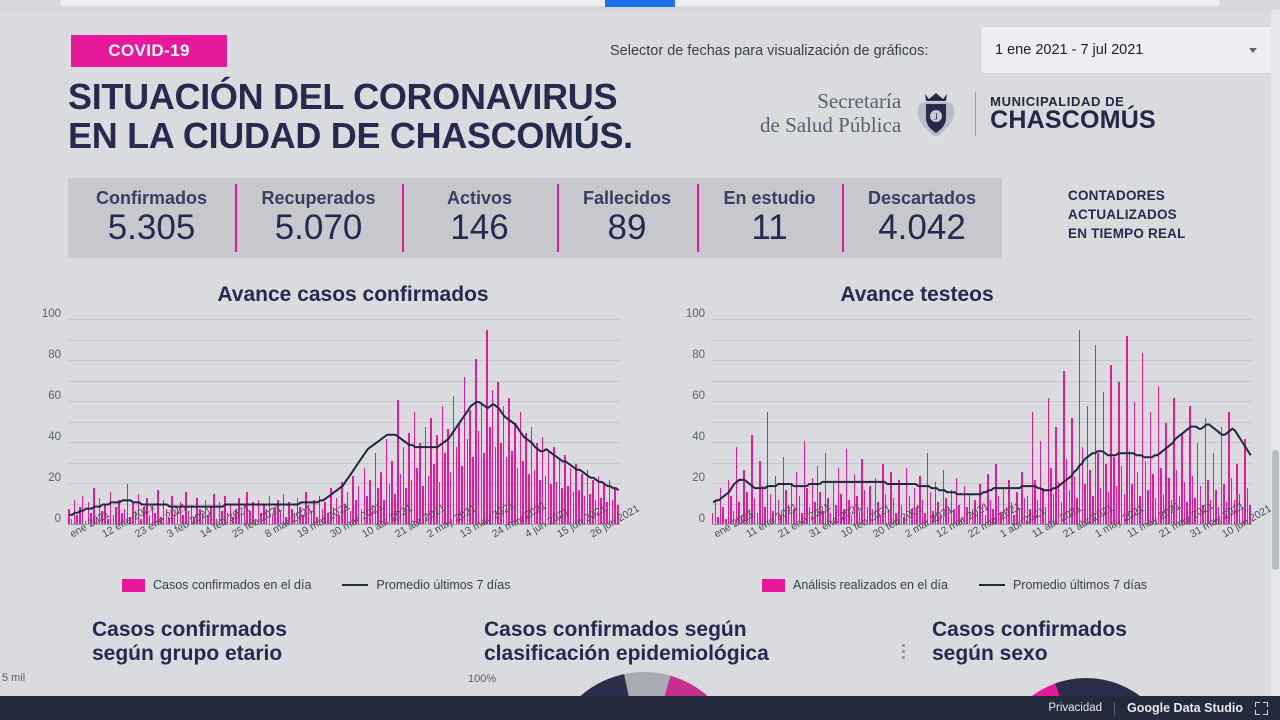 This screenshot has height=720, width=1280. I want to click on chart-avance-testeos: 0 20 40 60 80 100, so click(969, 416).